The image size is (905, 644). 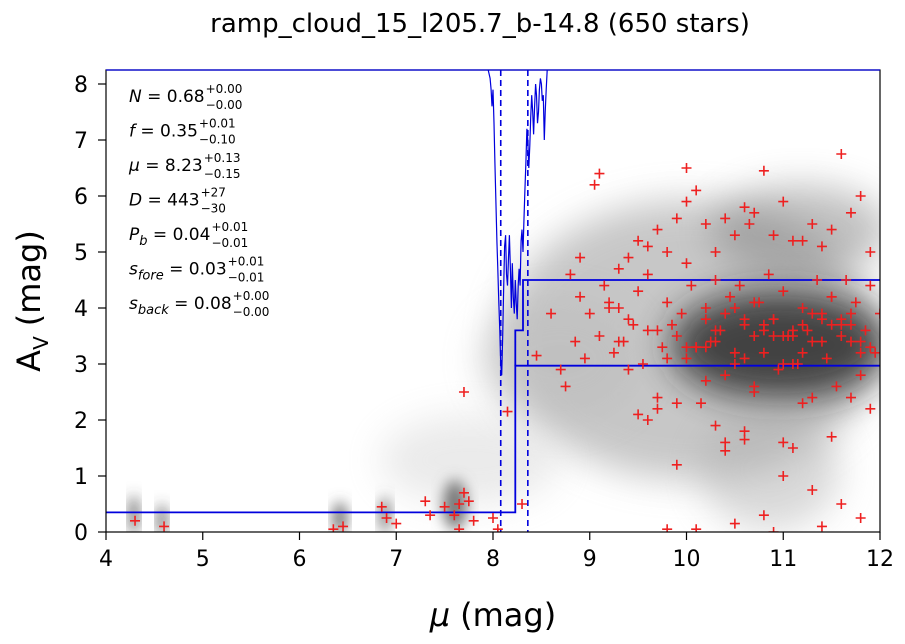 I want to click on x-axis: 4 5 6 7 8 9 10 11 12, so click(x=496, y=552).